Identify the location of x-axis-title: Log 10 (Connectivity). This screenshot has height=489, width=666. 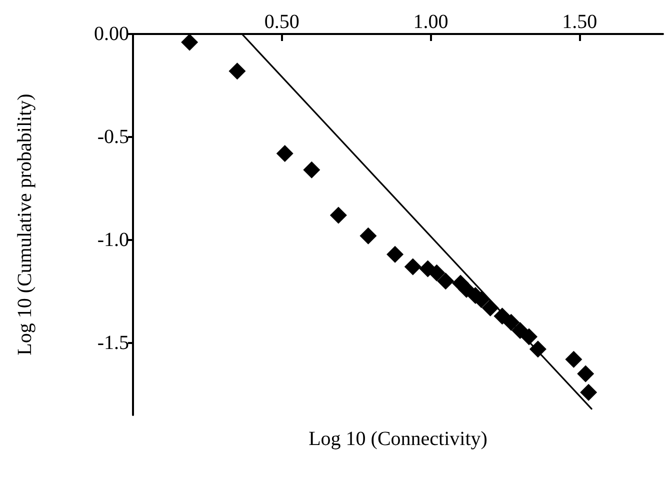
(398, 439).